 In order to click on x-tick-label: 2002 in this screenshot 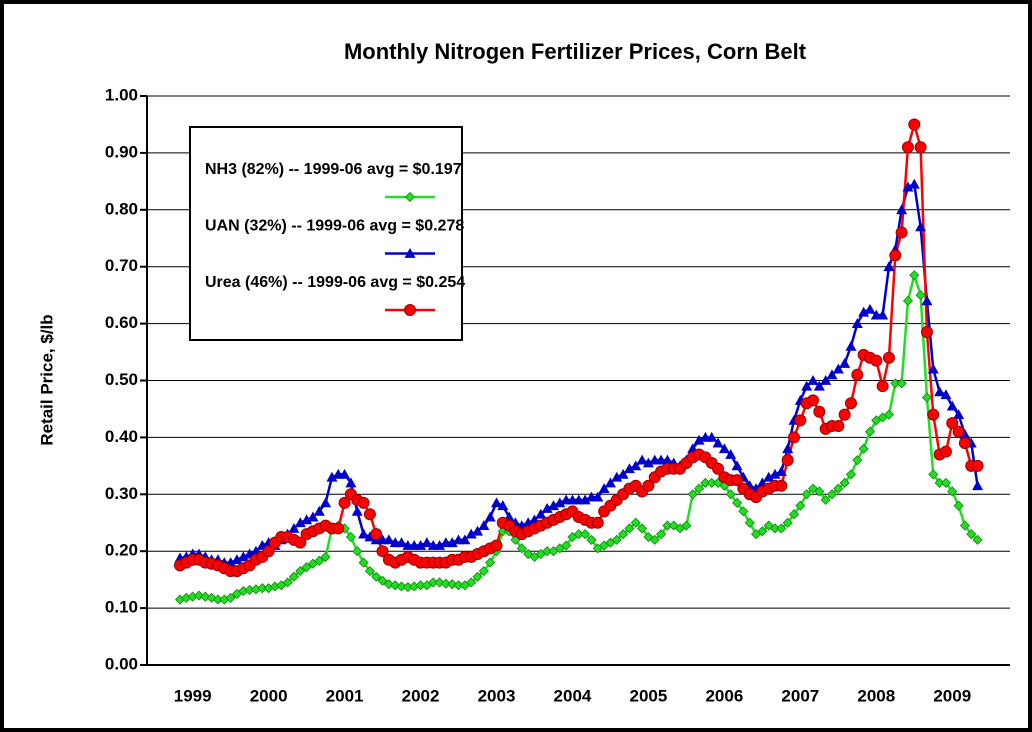, I will do `click(421, 695)`.